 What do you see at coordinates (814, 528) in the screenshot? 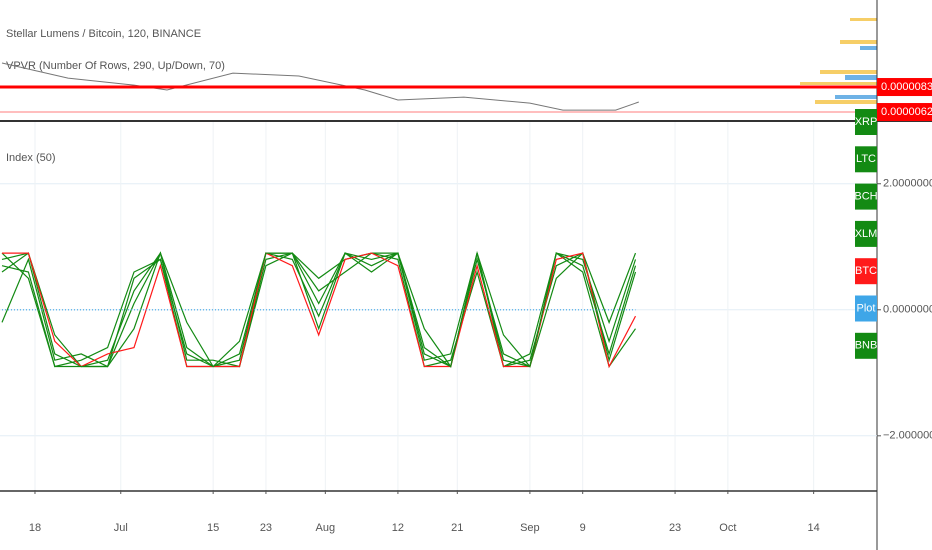
I see `x-tick-label: 14` at bounding box center [814, 528].